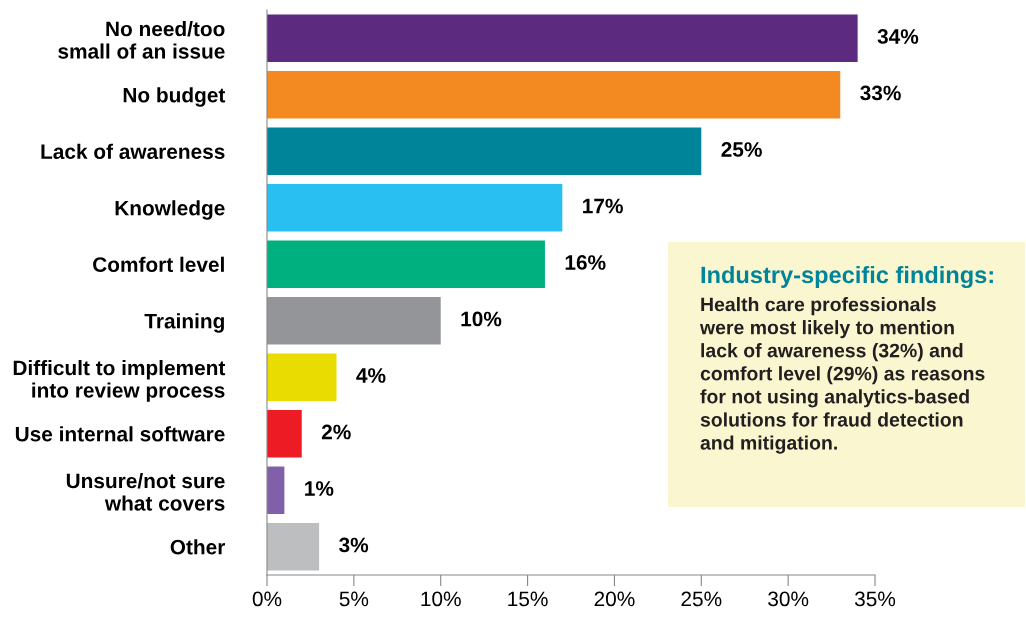  Describe the element at coordinates (898, 36) in the screenshot. I see `data-label: 34%` at that location.